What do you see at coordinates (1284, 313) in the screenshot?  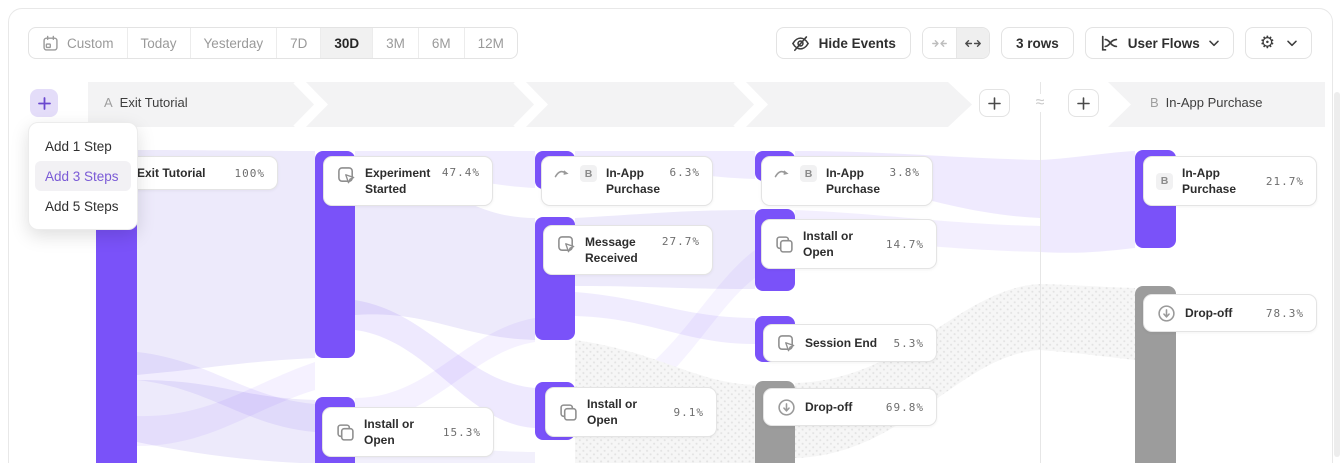 I see `node-percent: 78.3%` at bounding box center [1284, 313].